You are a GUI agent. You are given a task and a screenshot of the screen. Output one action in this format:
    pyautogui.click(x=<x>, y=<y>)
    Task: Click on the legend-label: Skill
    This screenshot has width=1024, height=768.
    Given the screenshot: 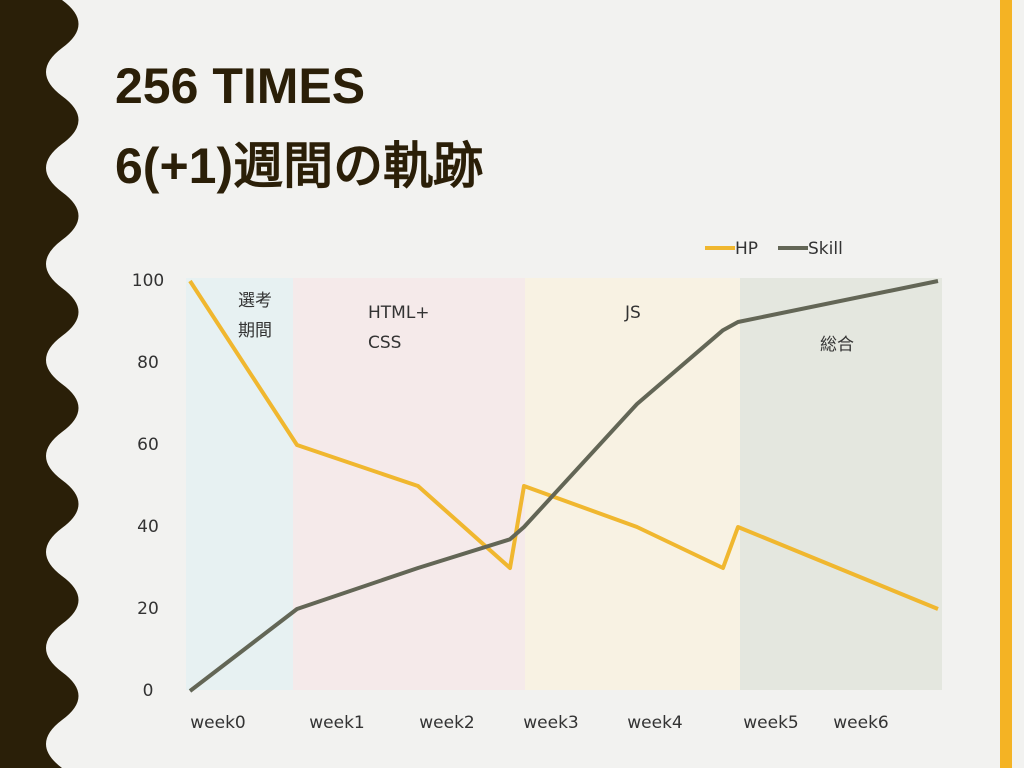 What is the action you would take?
    pyautogui.click(x=825, y=249)
    